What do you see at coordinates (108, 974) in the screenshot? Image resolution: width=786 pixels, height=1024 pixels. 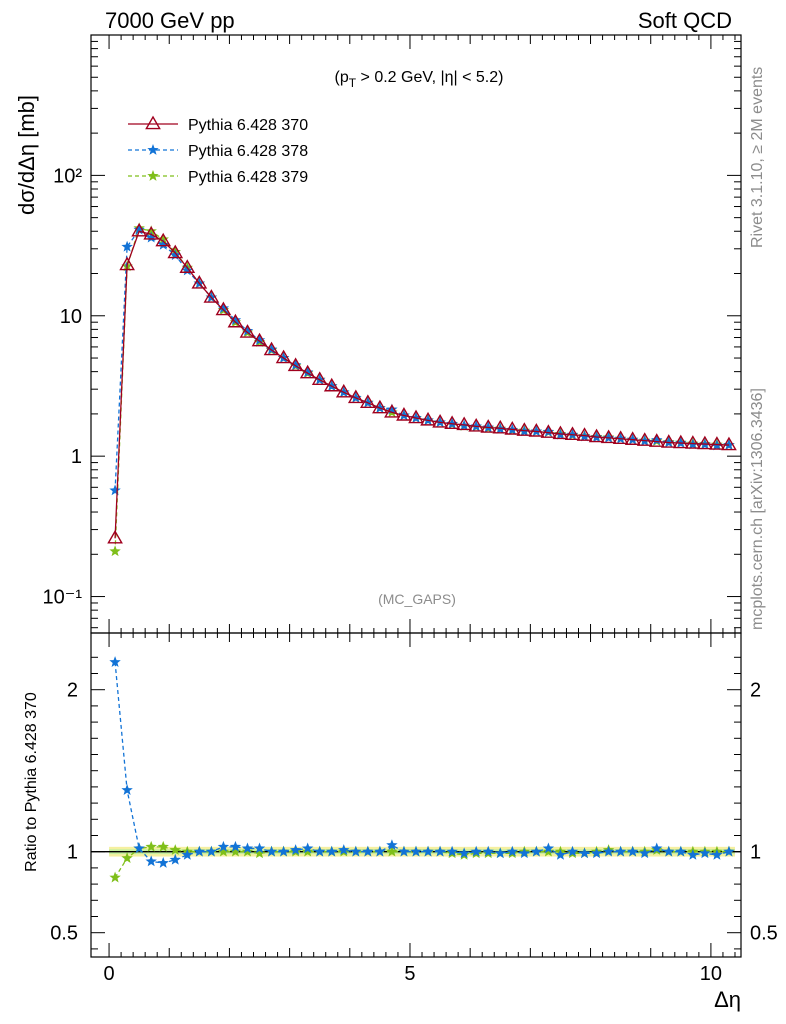 I see `x-tick-label: 0` at bounding box center [108, 974].